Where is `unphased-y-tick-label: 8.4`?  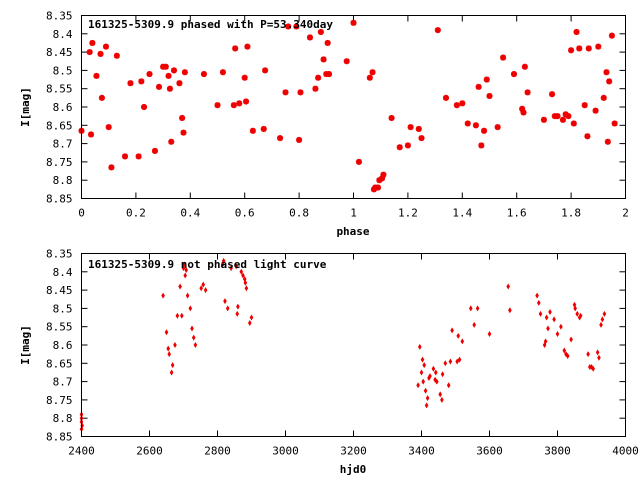 unphased-y-tick-label: 8.4 is located at coordinates (63, 272).